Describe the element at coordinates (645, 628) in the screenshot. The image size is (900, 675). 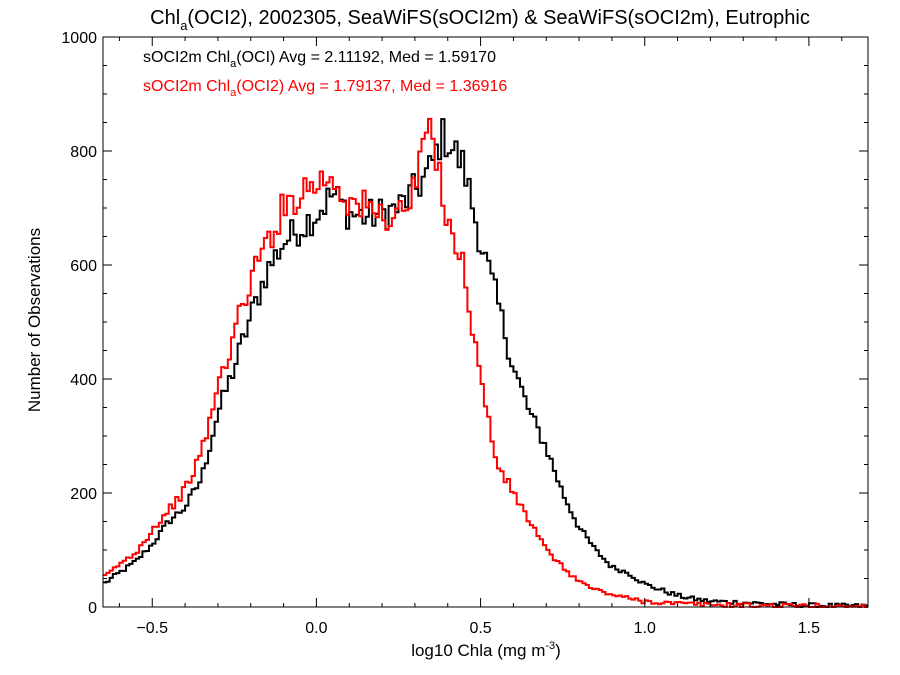
I see `x-tick-label: 1.0` at that location.